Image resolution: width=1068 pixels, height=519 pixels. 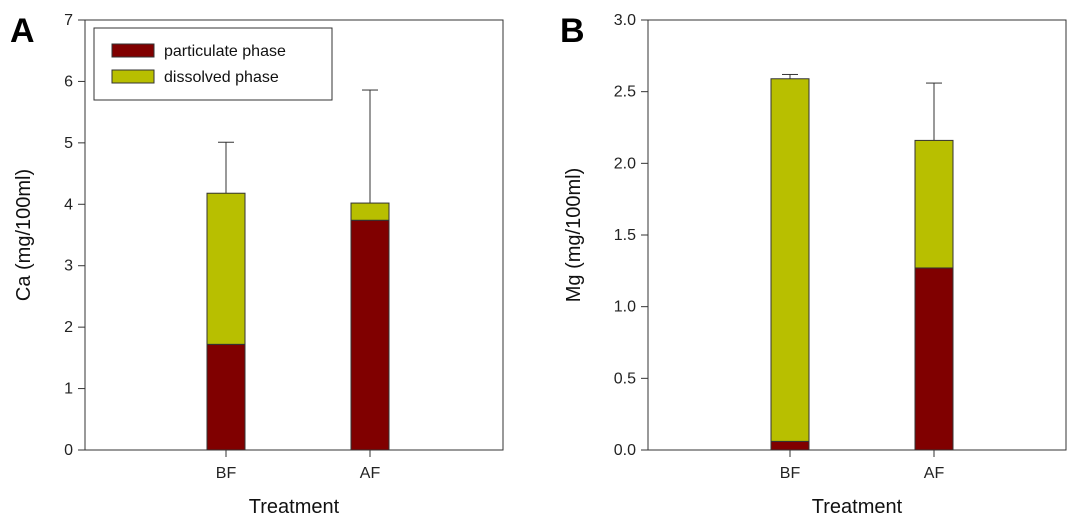 What do you see at coordinates (22, 31) in the screenshot?
I see `panel-letter-a: A` at bounding box center [22, 31].